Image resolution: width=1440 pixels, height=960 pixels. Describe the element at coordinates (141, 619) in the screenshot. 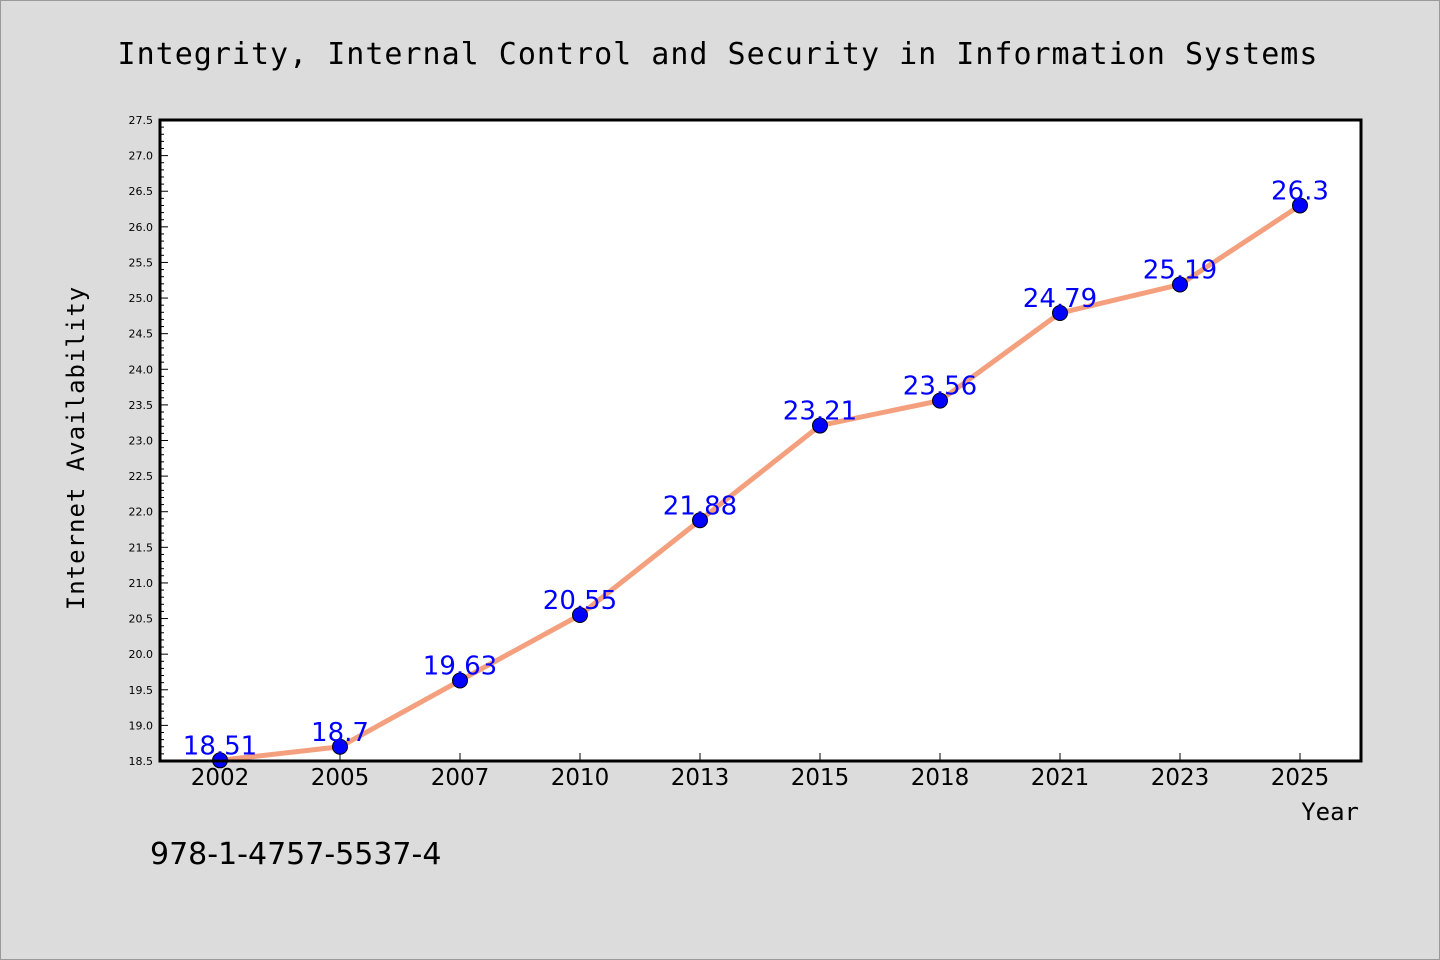

I see `y-tick-label: 20.5` at that location.